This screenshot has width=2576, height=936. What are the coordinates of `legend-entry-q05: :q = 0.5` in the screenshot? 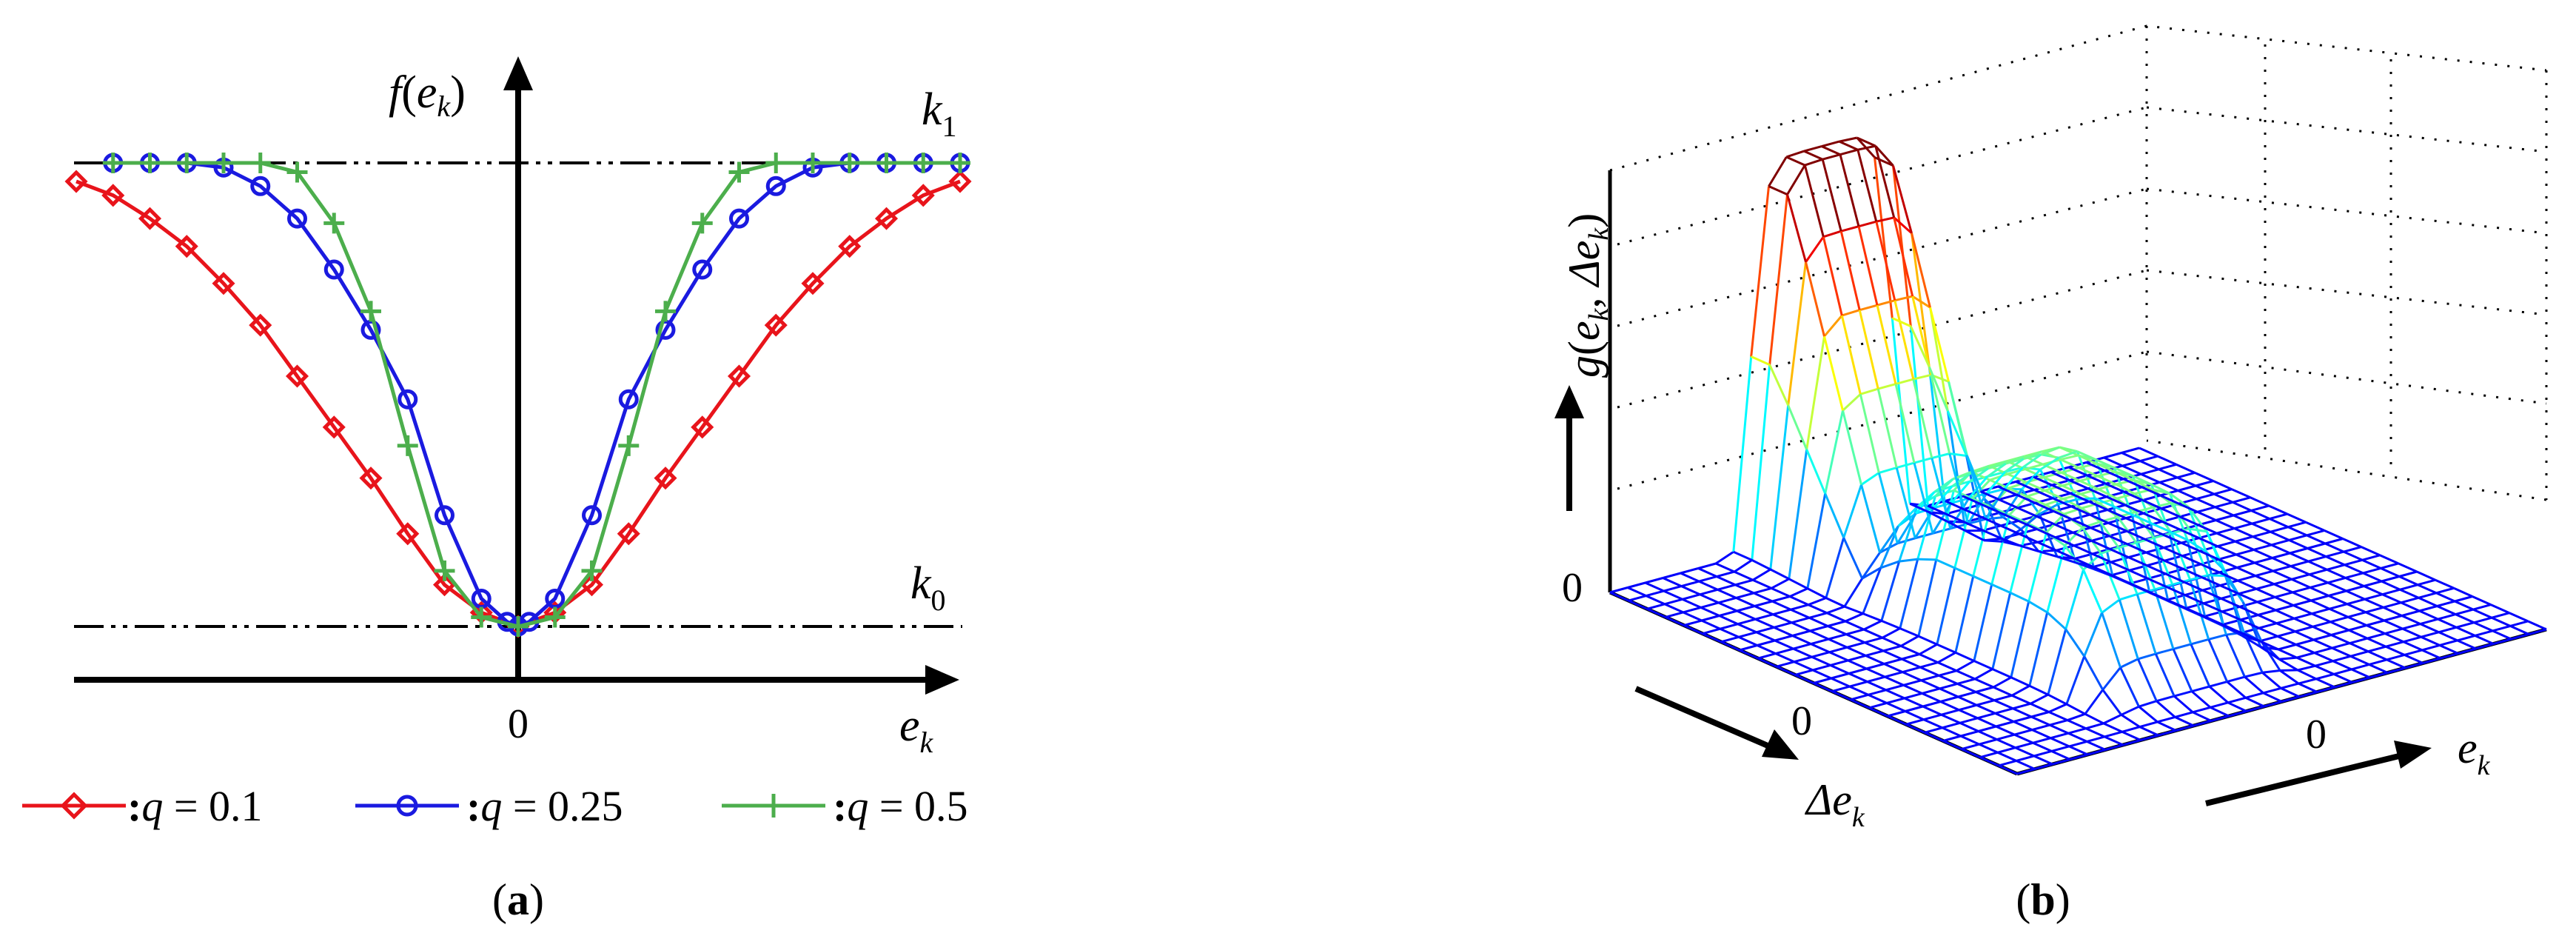 It's located at (845, 806).